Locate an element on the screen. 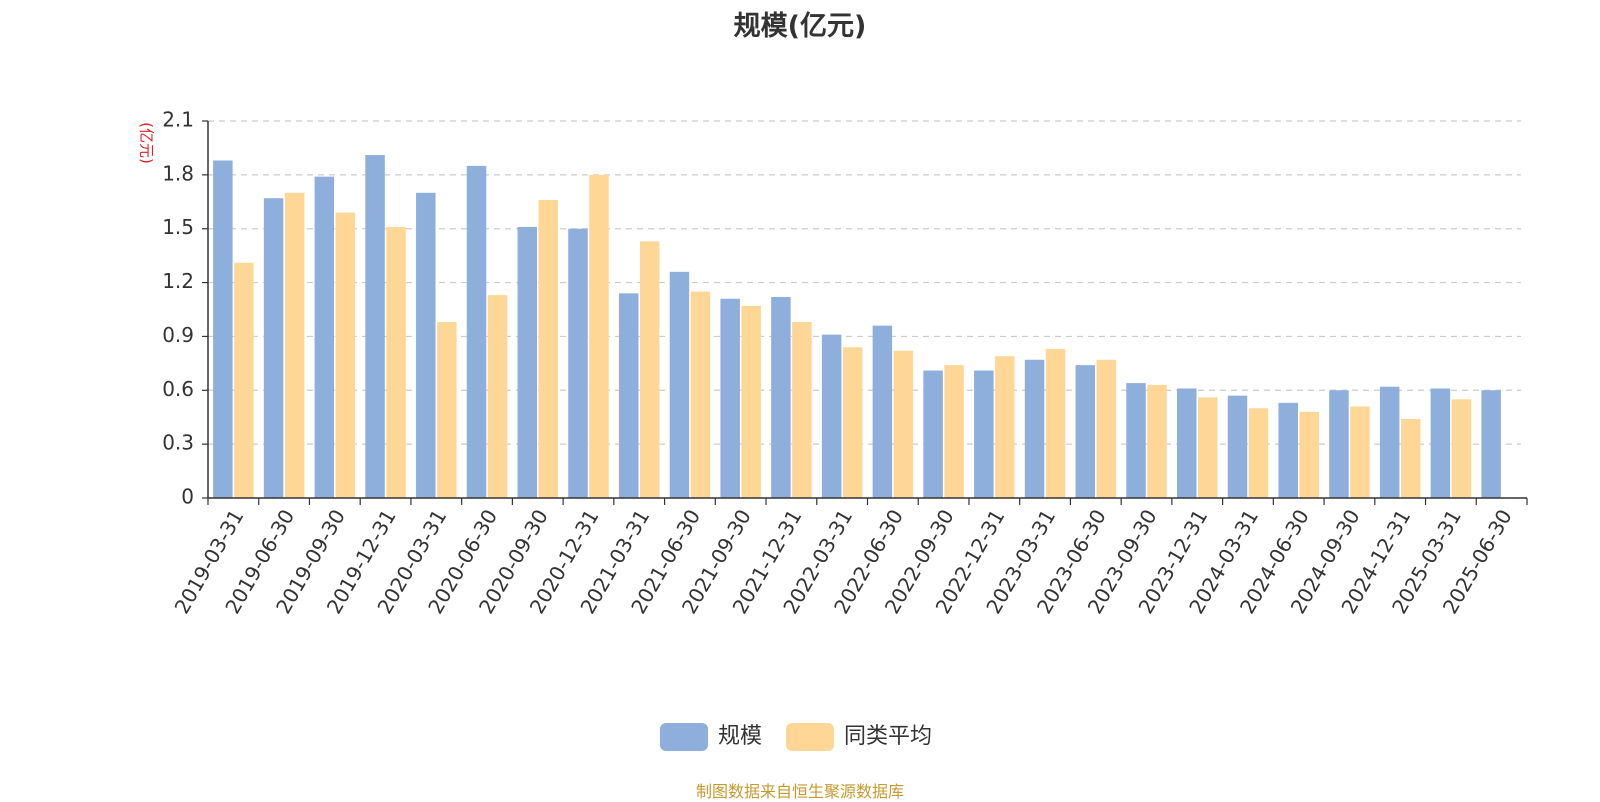 This screenshot has height=802, width=1600. source-note: 制图数据来自恒生聚源数据库 is located at coordinates (799, 791).